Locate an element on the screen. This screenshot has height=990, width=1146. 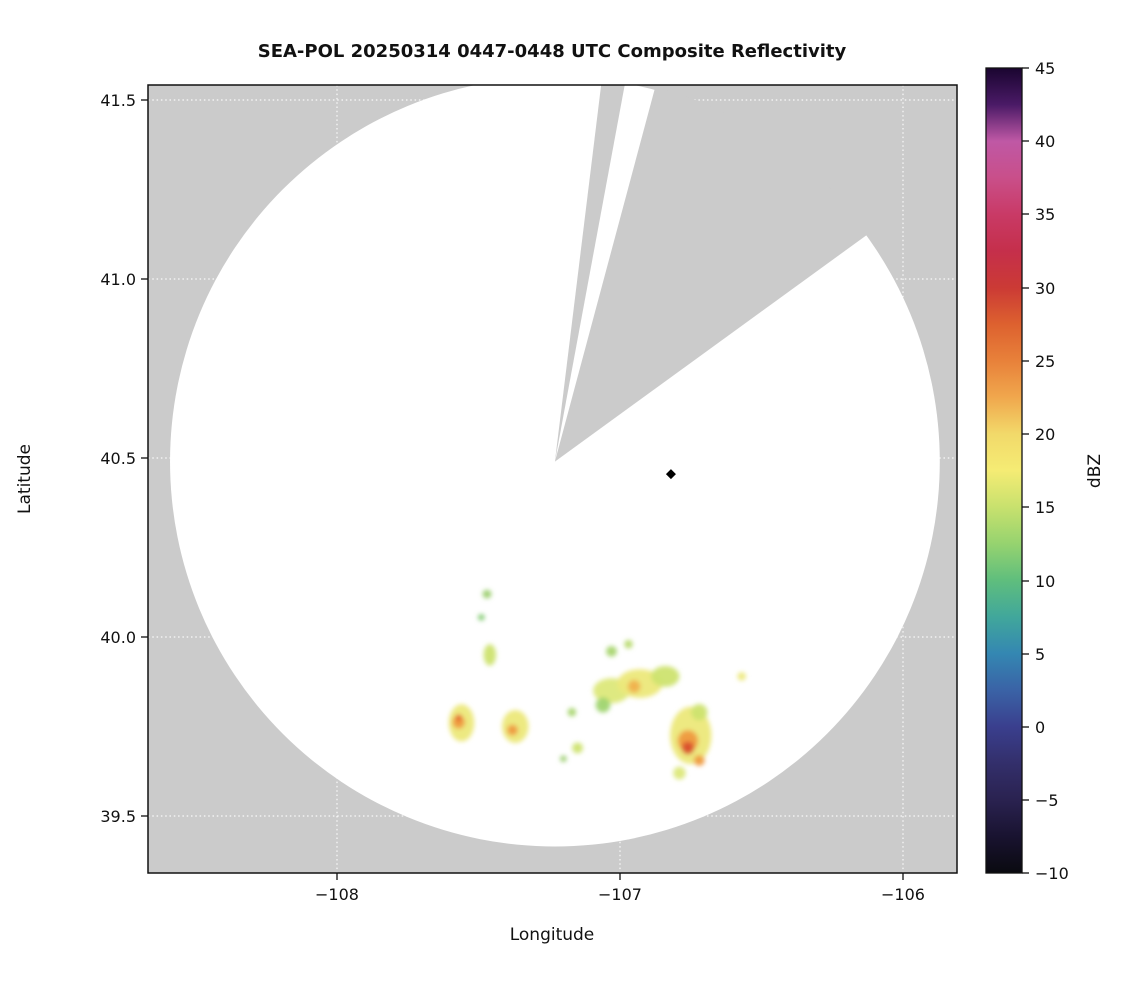
y-tick-label: 41.0 is located at coordinates (118, 279).